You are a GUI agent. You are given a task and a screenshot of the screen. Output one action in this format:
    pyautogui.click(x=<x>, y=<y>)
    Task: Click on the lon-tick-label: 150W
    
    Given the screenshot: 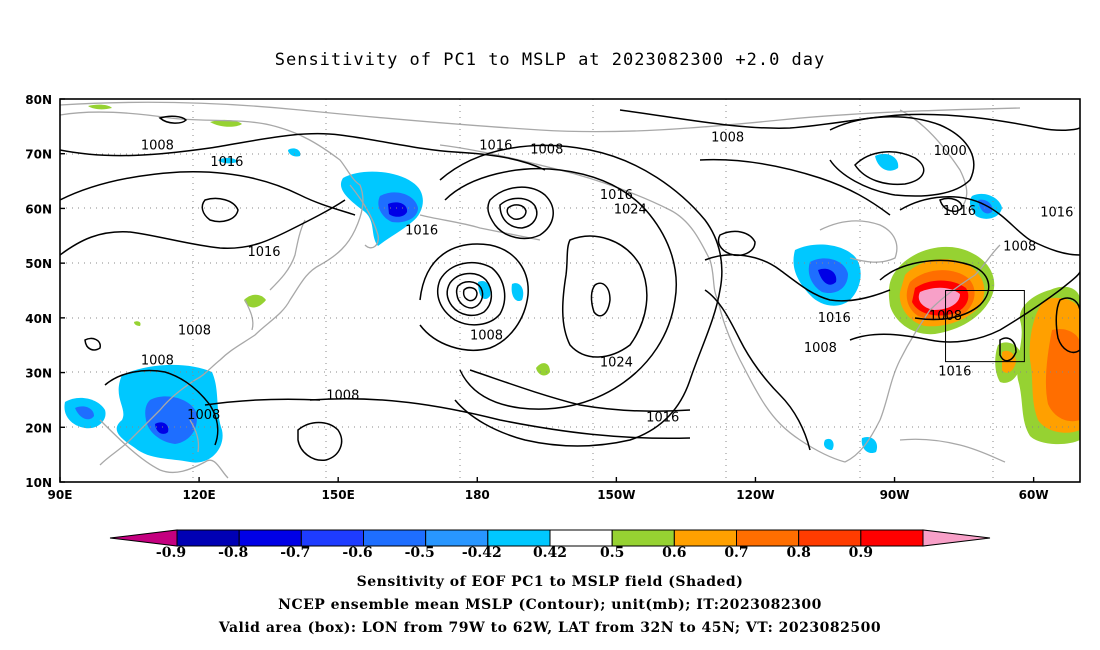 What is the action you would take?
    pyautogui.click(x=616, y=495)
    